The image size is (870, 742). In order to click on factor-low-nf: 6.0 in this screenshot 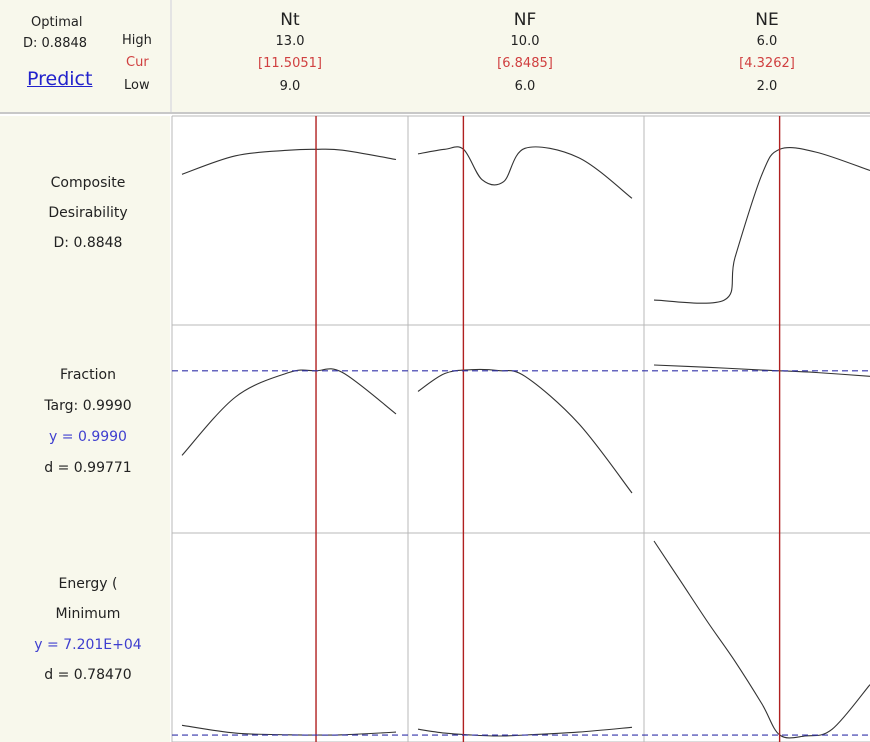, I will do `click(525, 86)`.